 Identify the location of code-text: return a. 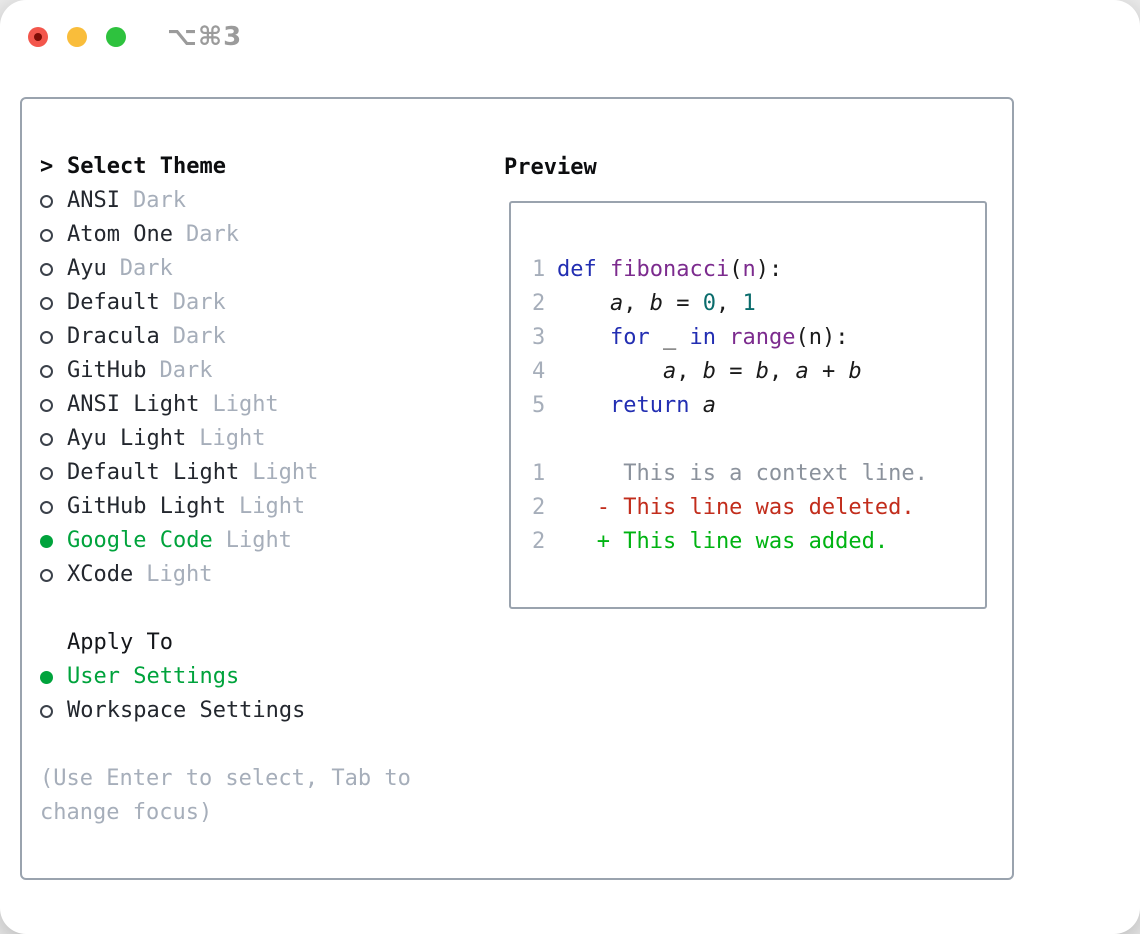
(636, 406).